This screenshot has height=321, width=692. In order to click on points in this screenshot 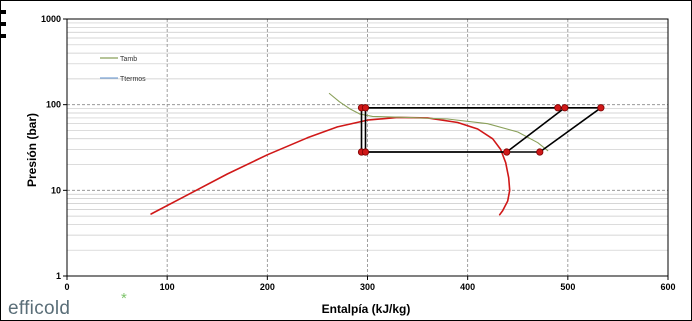, I will do `click(481, 130)`.